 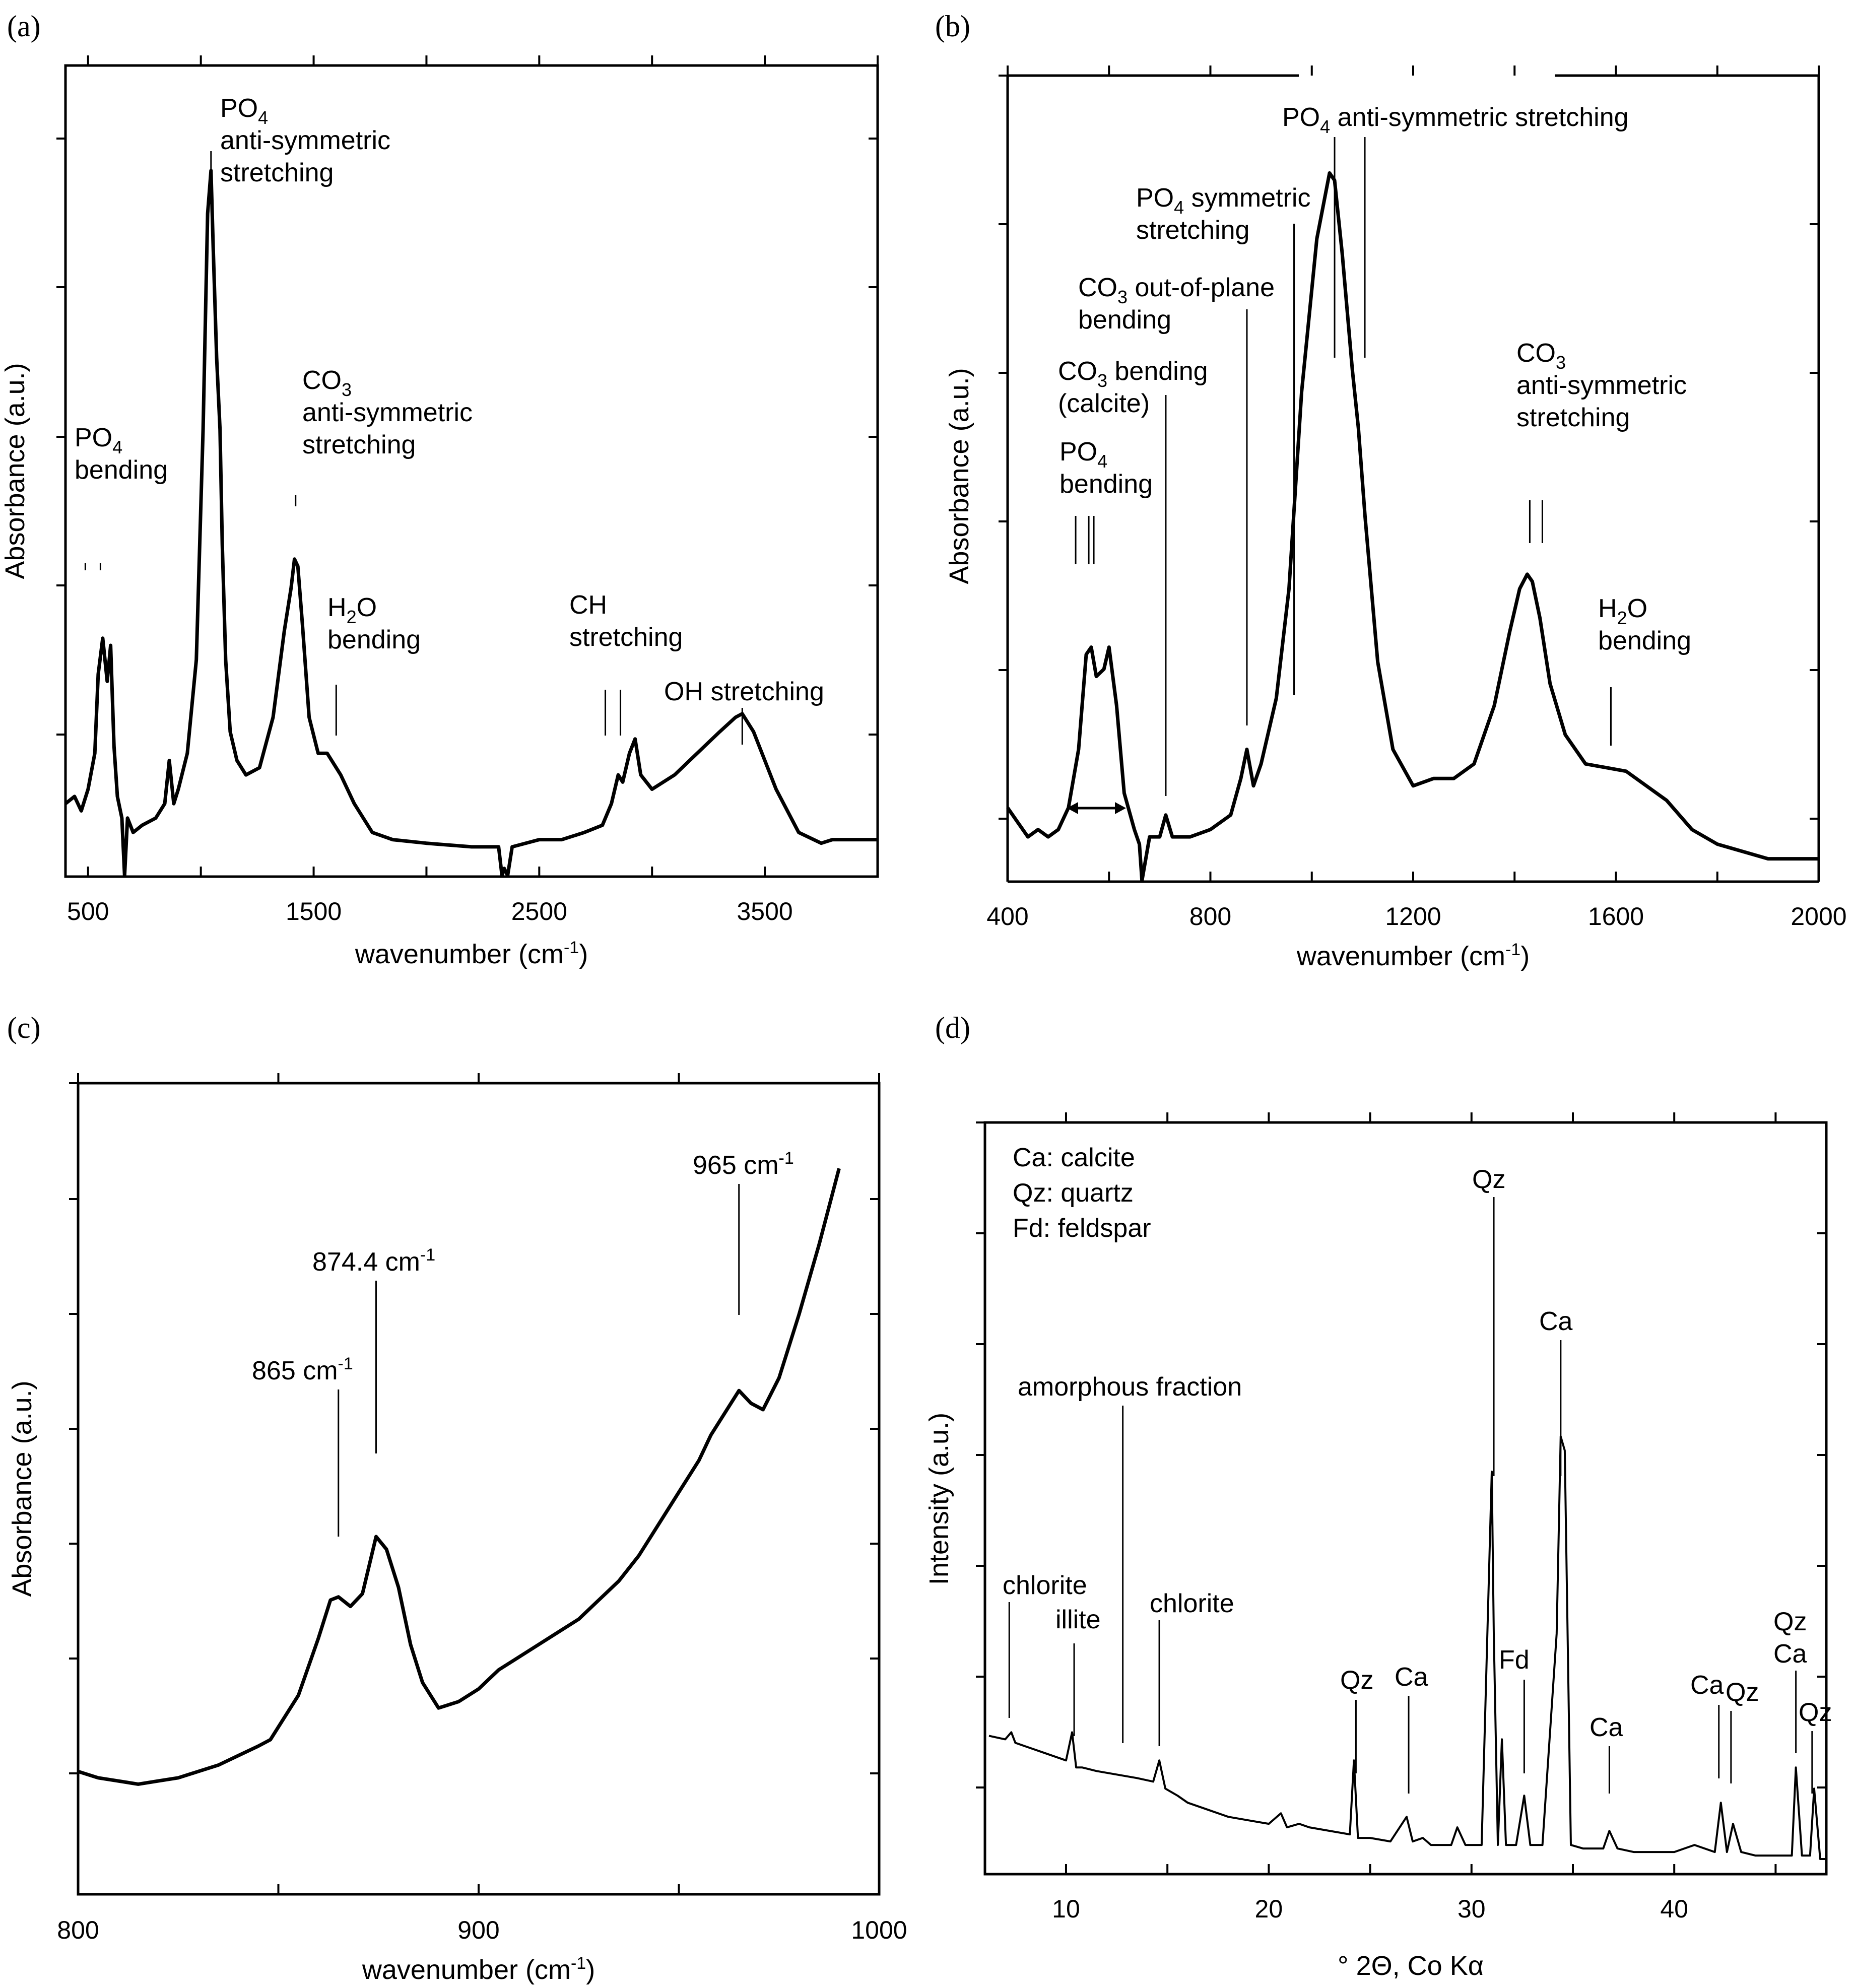 I want to click on data-series-line, so click(x=1407, y=1647).